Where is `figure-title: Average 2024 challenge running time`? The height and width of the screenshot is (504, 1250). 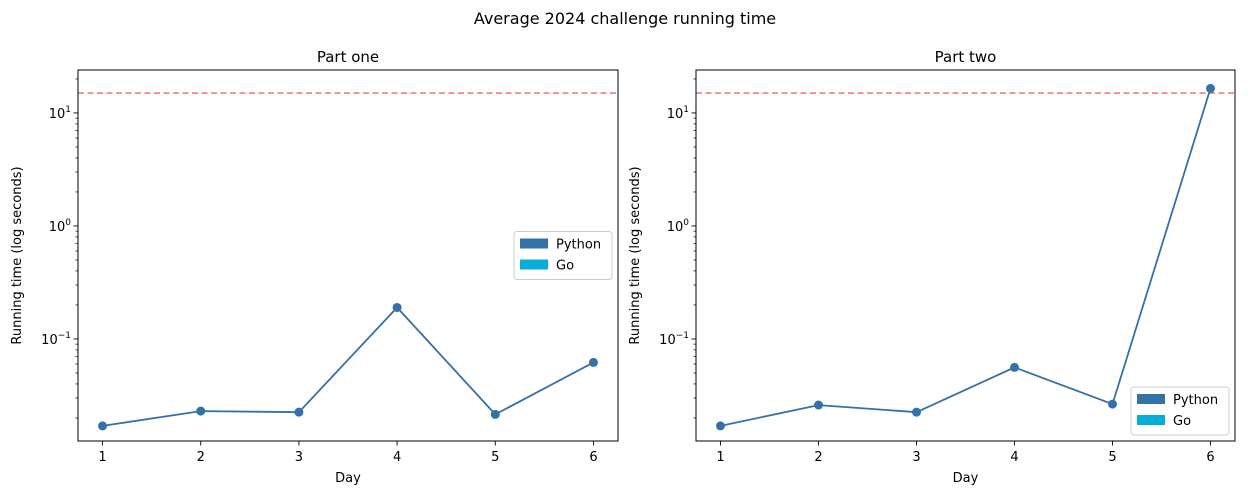
figure-title: Average 2024 challenge running time is located at coordinates (625, 18).